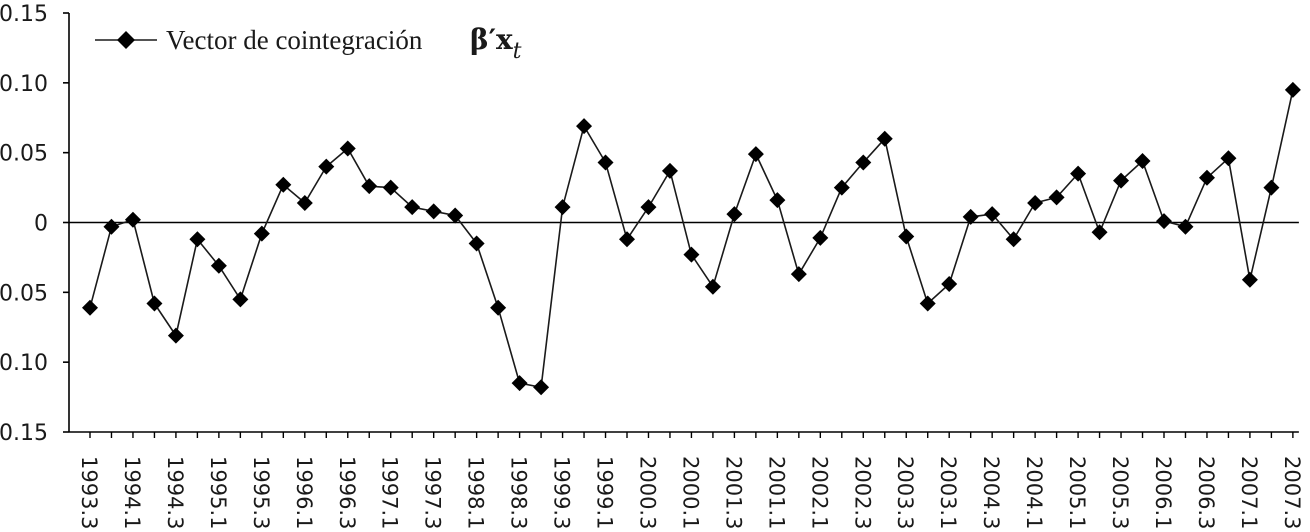 Image resolution: width=1310 pixels, height=532 pixels. I want to click on x-tick-label: 2004.1, so click(1034, 492).